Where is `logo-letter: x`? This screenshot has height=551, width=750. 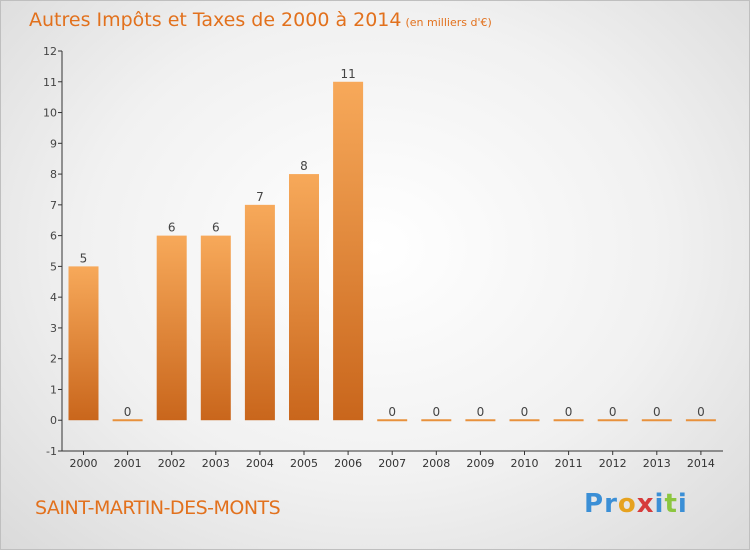
logo-letter: x is located at coordinates (645, 504).